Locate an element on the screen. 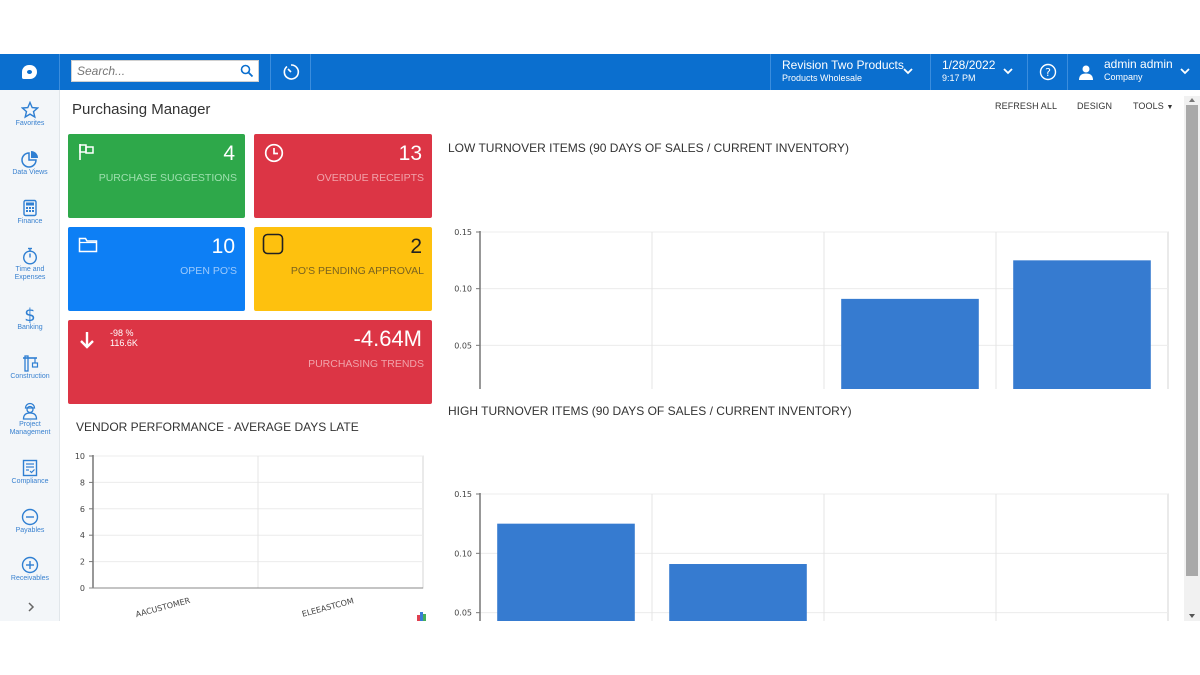 The image size is (1200, 675). user-company: Company is located at coordinates (1123, 77).